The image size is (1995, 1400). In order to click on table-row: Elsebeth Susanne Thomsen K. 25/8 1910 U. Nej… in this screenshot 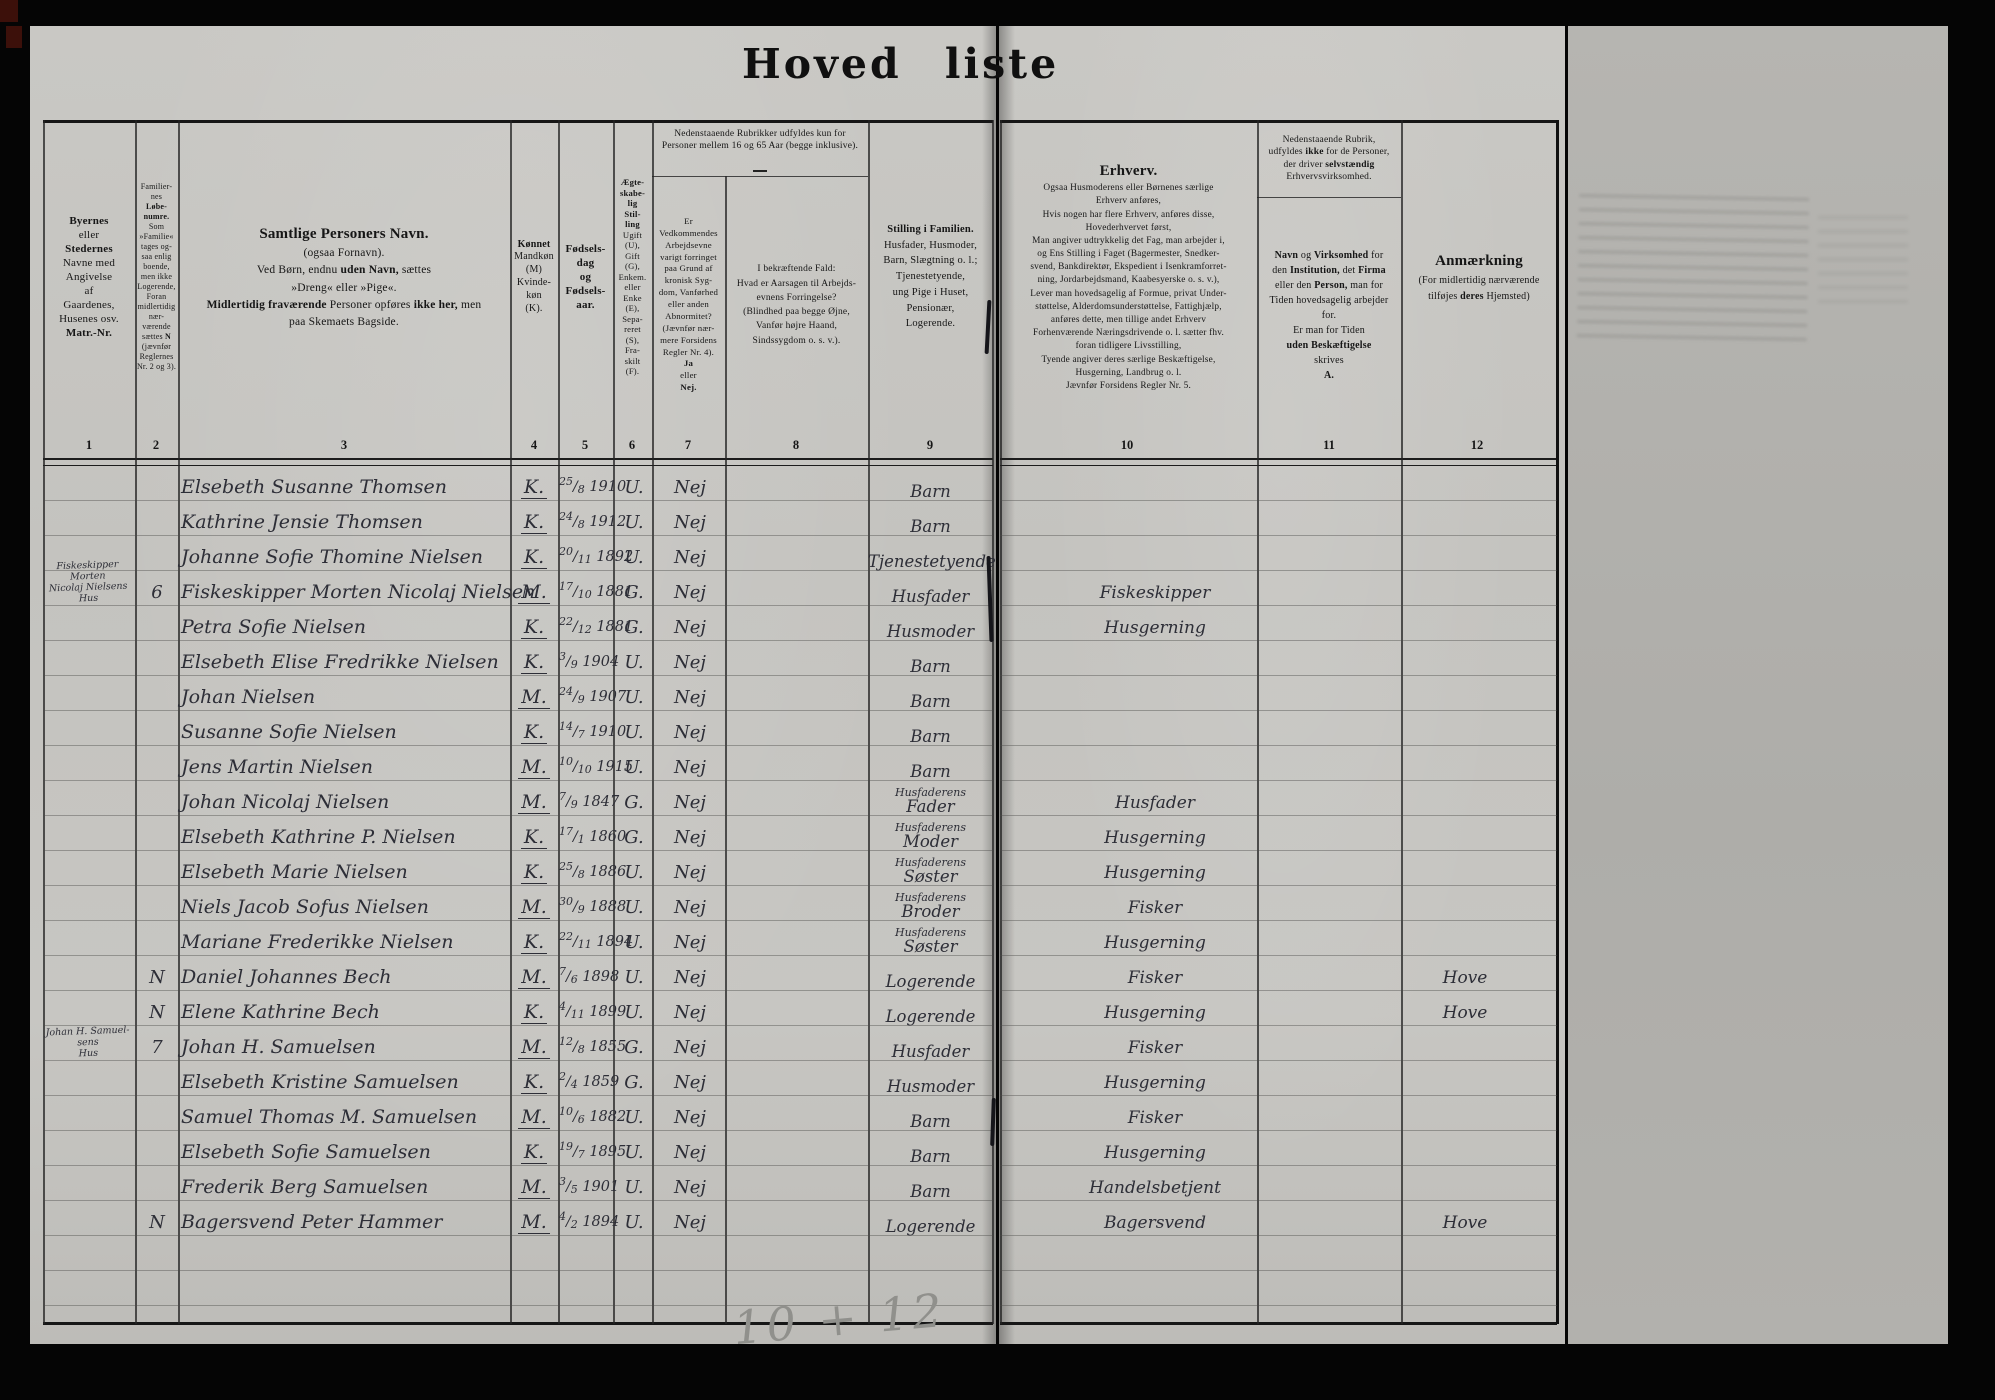, I will do `click(518, 483)`.